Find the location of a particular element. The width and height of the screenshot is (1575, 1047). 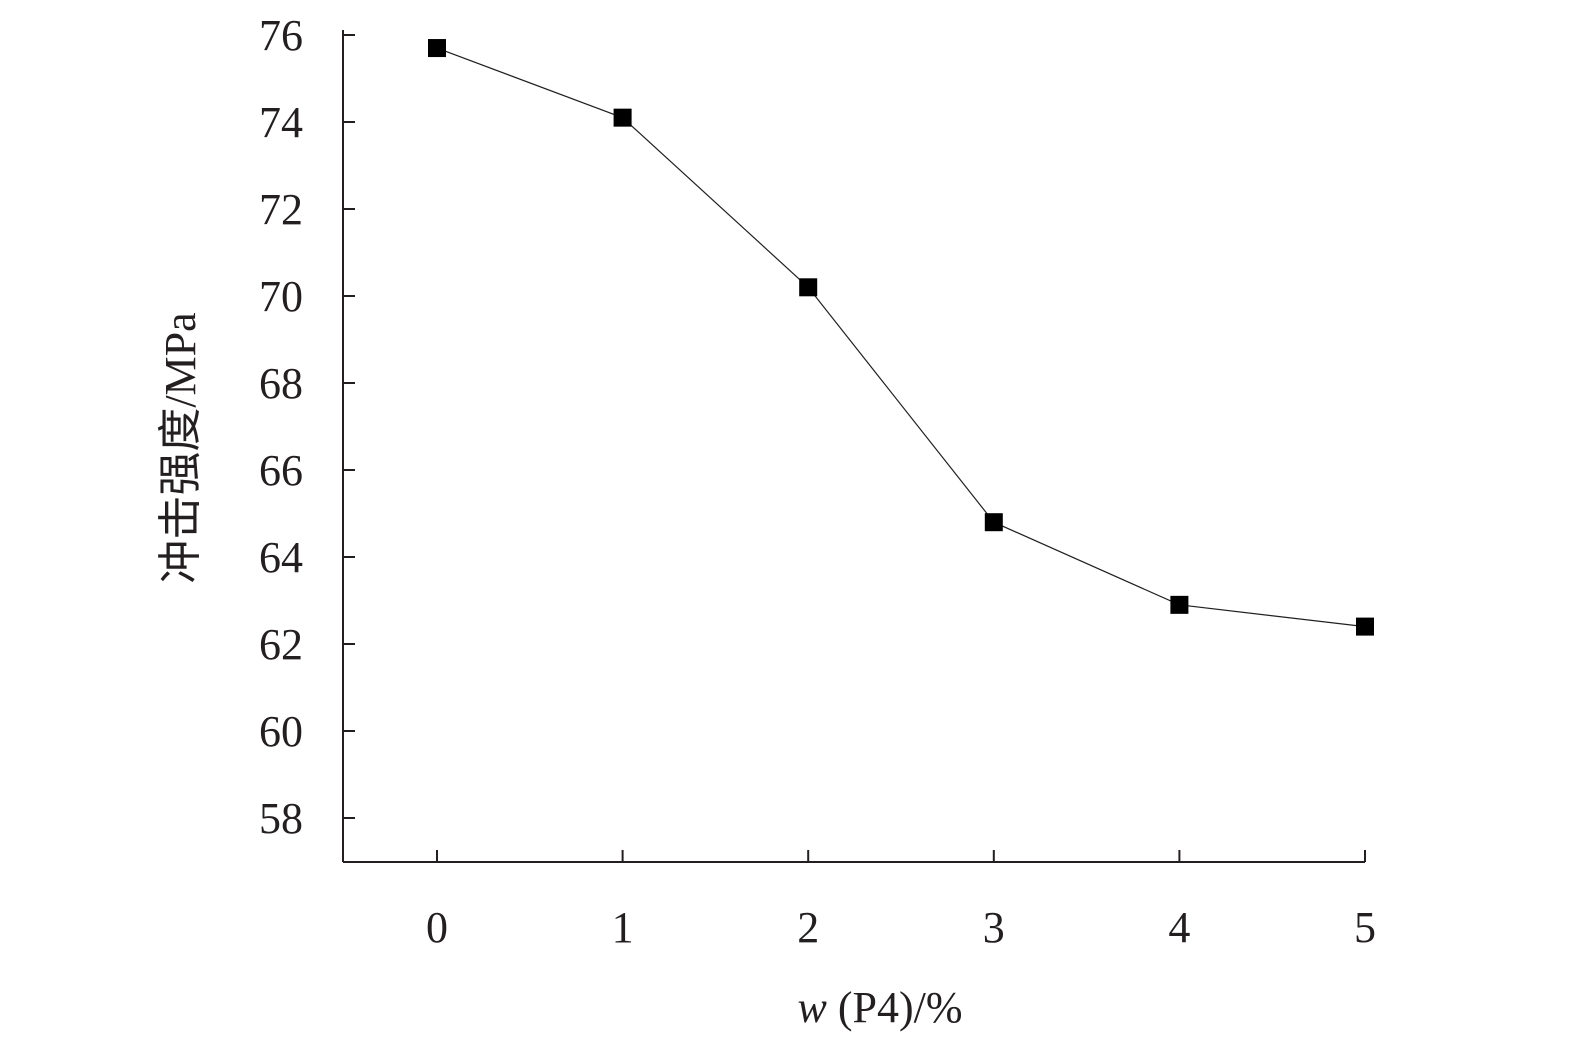

y-axis-title: 冲击强度/MPa is located at coordinates (180, 447).